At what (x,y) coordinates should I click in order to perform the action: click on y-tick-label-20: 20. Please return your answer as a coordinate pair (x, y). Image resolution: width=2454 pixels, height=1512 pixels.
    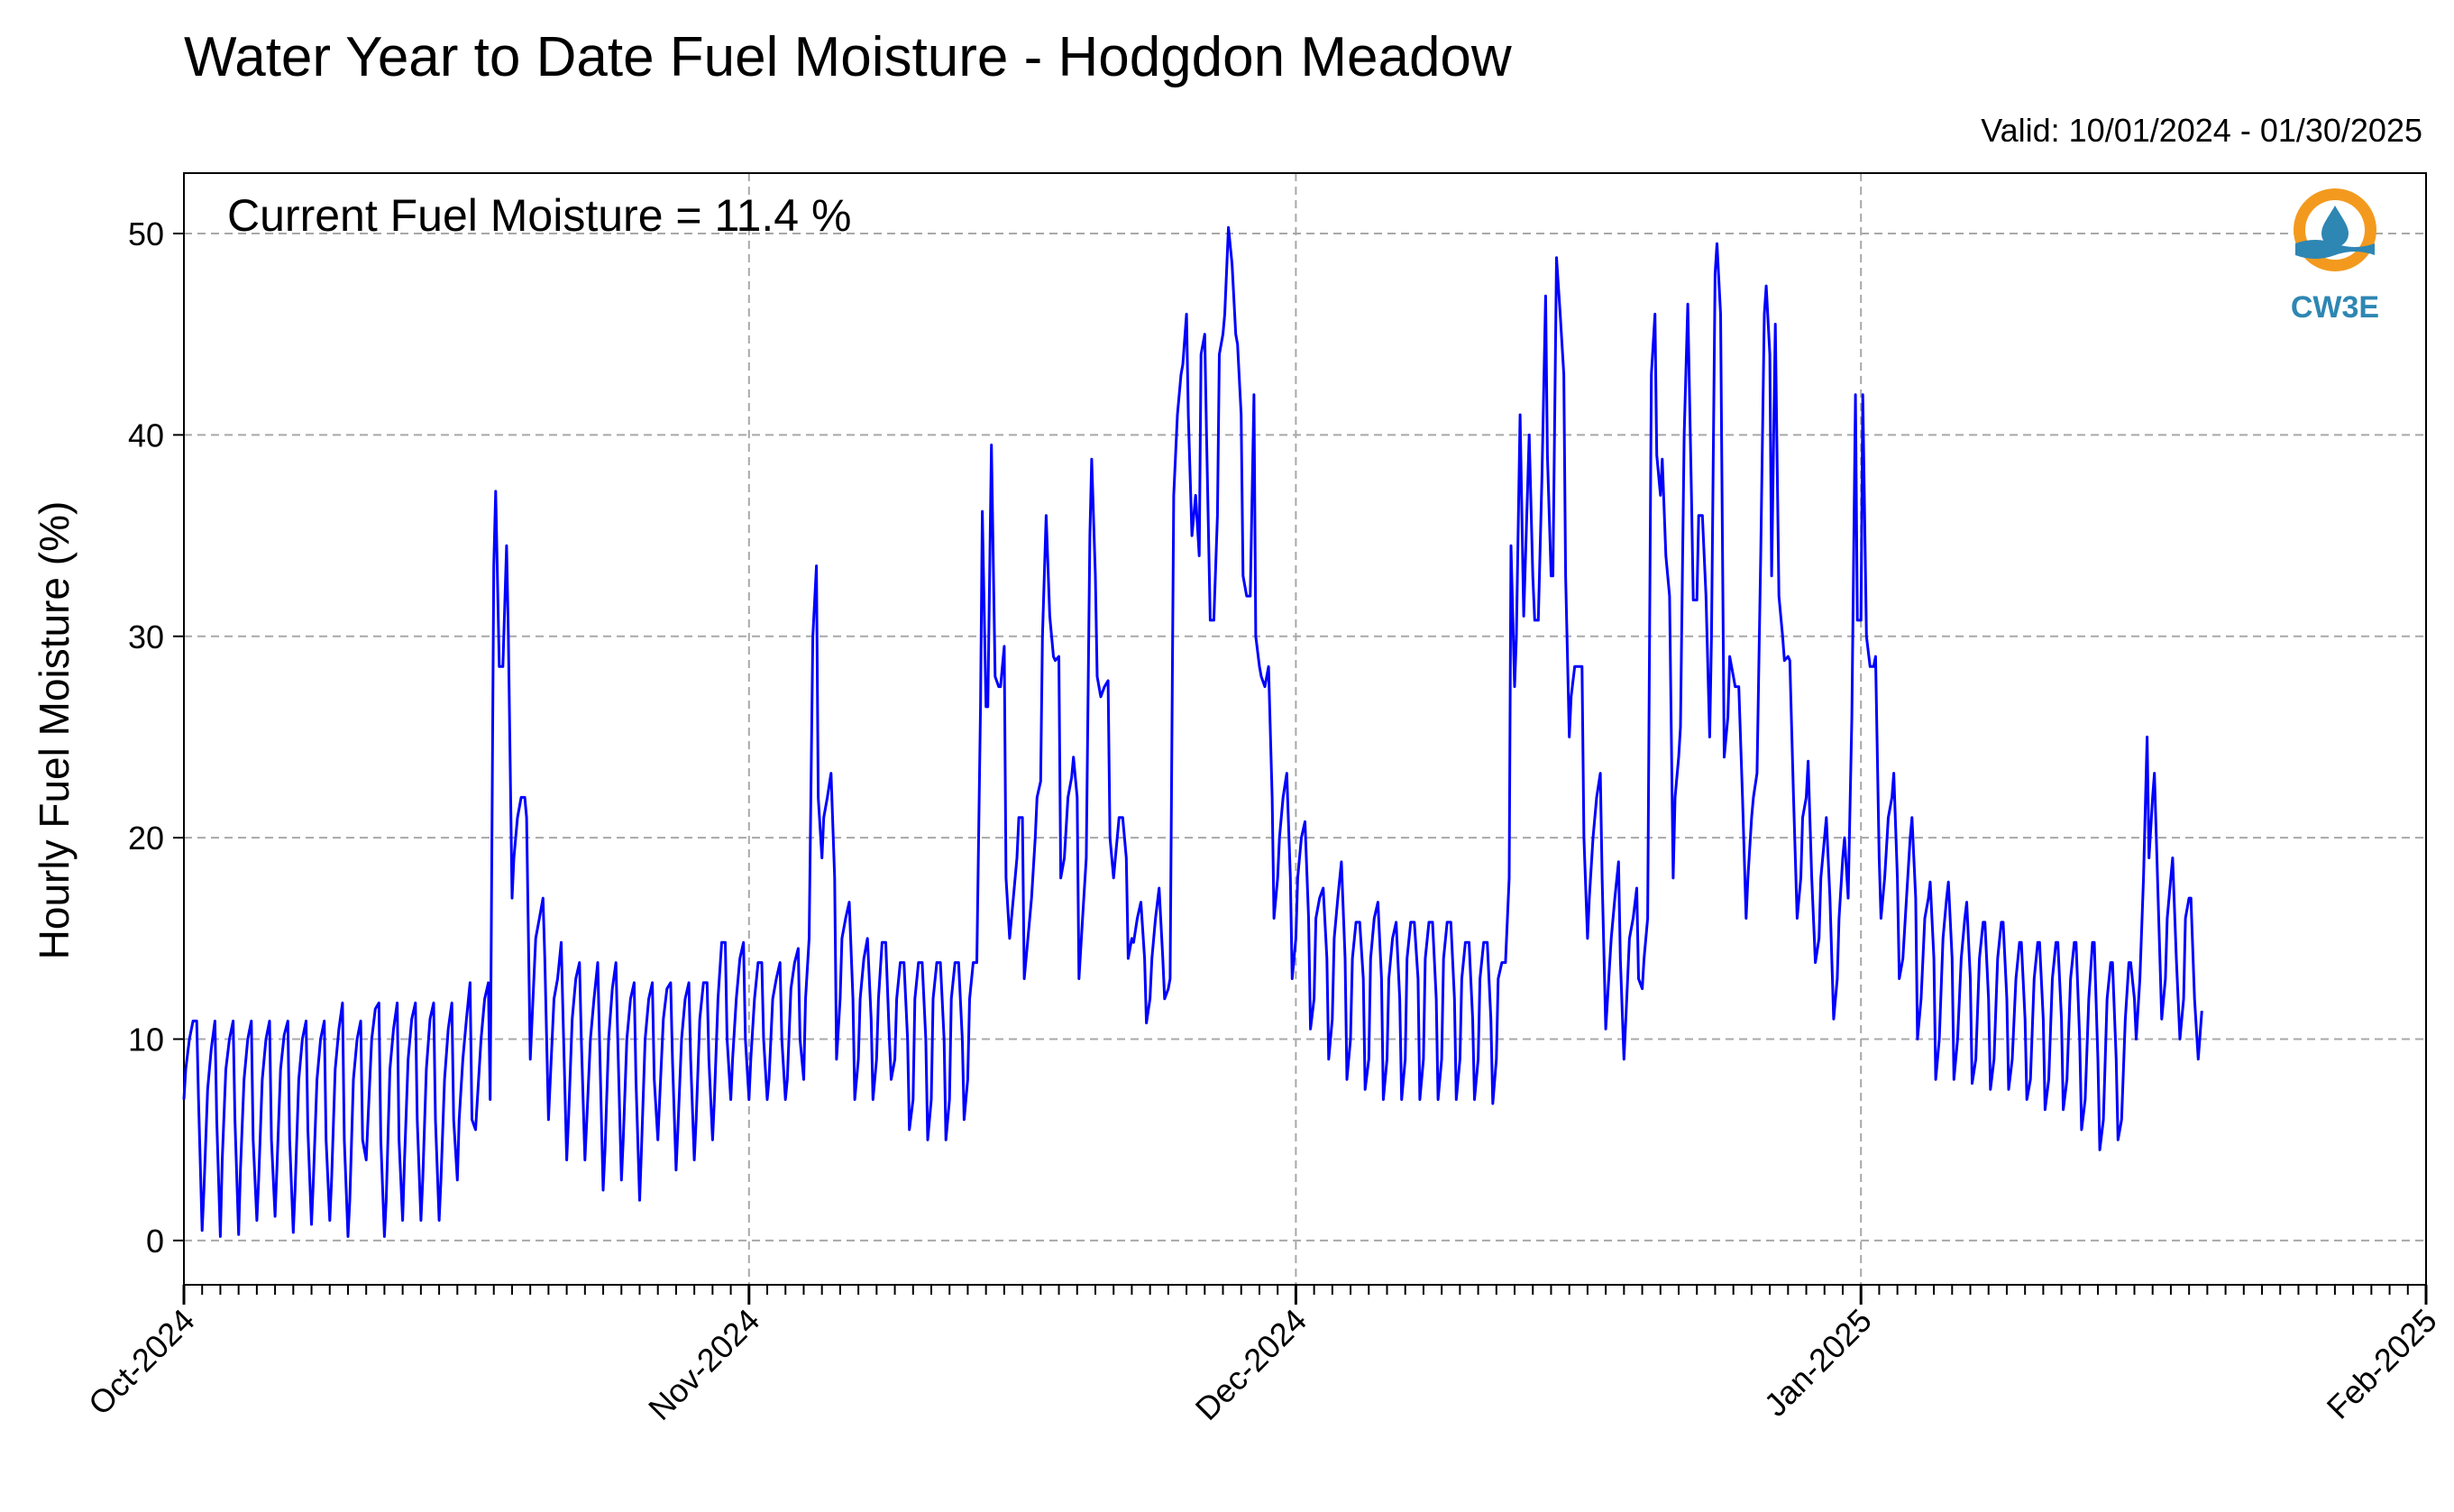
    Looking at the image, I should click on (146, 839).